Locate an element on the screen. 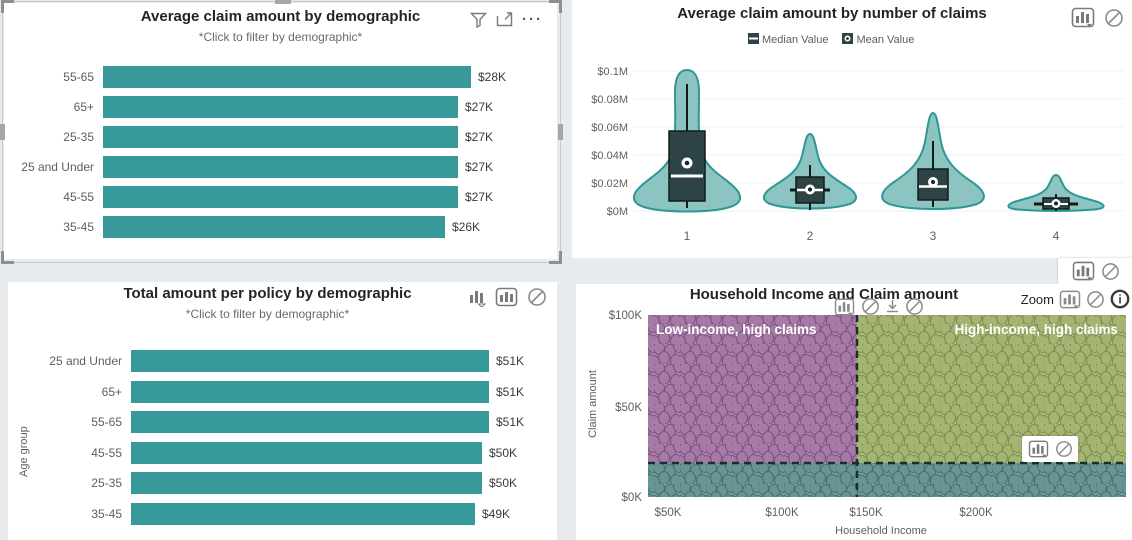 The image size is (1132, 540). category-label: 25-35 is located at coordinates (78, 137).